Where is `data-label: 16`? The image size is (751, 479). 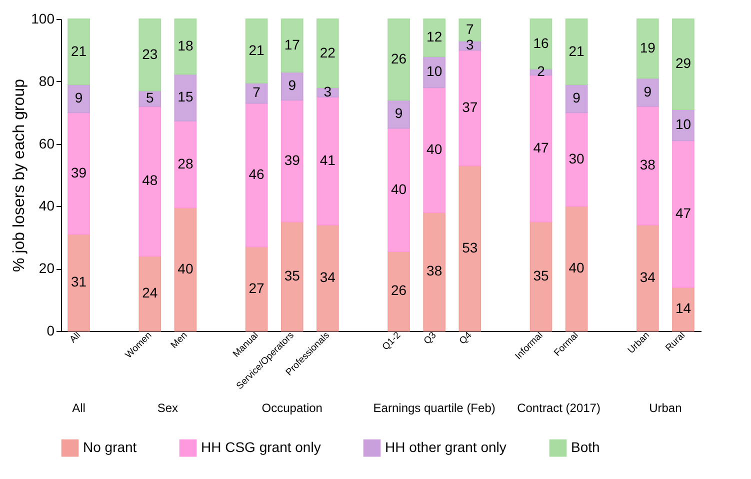 data-label: 16 is located at coordinates (541, 42).